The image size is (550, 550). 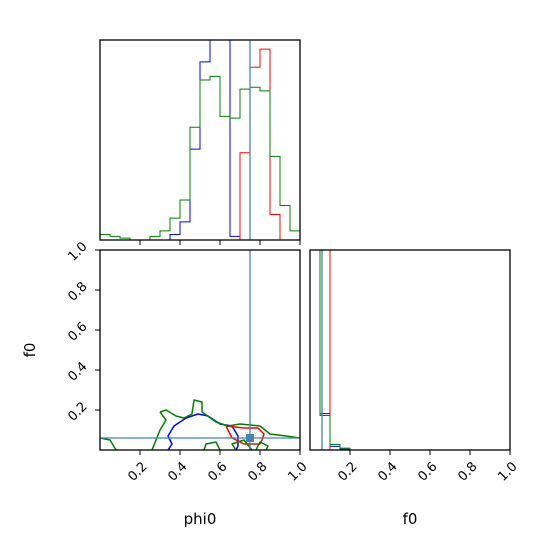 What do you see at coordinates (387, 471) in the screenshot?
I see `f0-hist-x-tick-label-1: 0.4` at bounding box center [387, 471].